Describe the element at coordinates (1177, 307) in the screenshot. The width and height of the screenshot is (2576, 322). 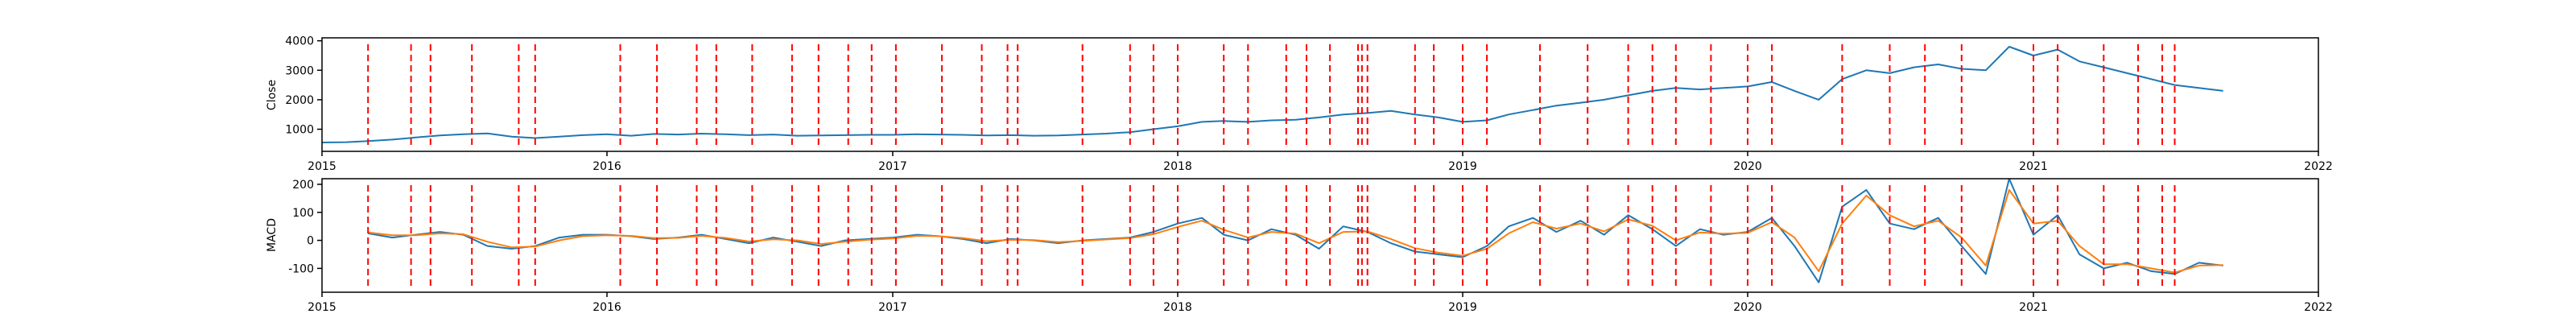
I see `macd-x-tick-label: 2018` at that location.